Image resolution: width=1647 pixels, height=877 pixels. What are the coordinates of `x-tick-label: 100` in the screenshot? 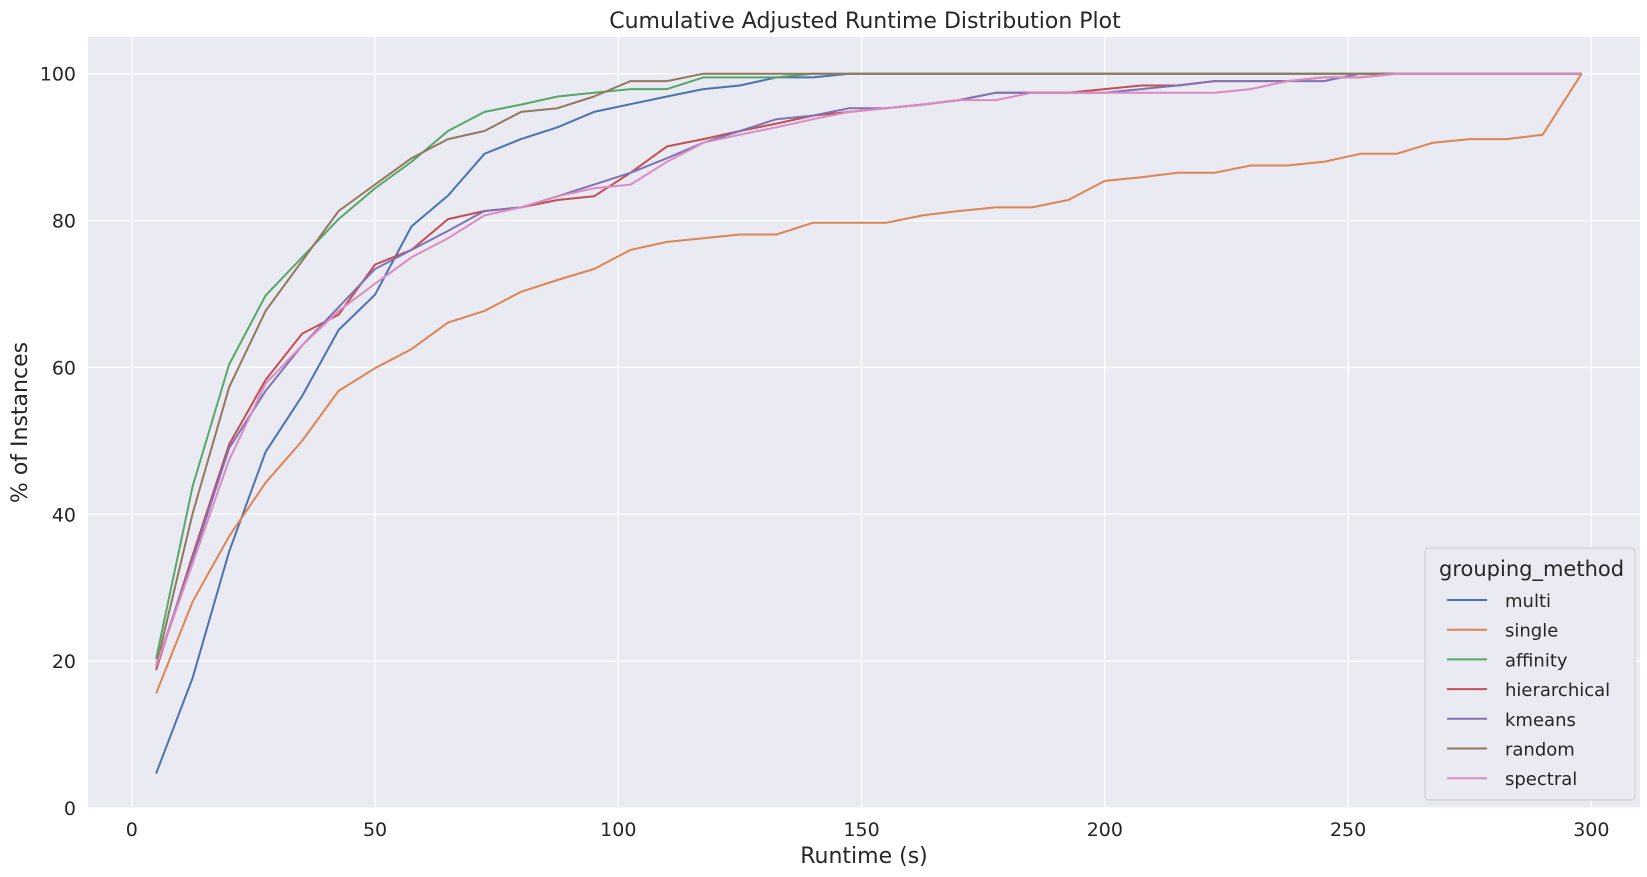 It's located at (618, 830).